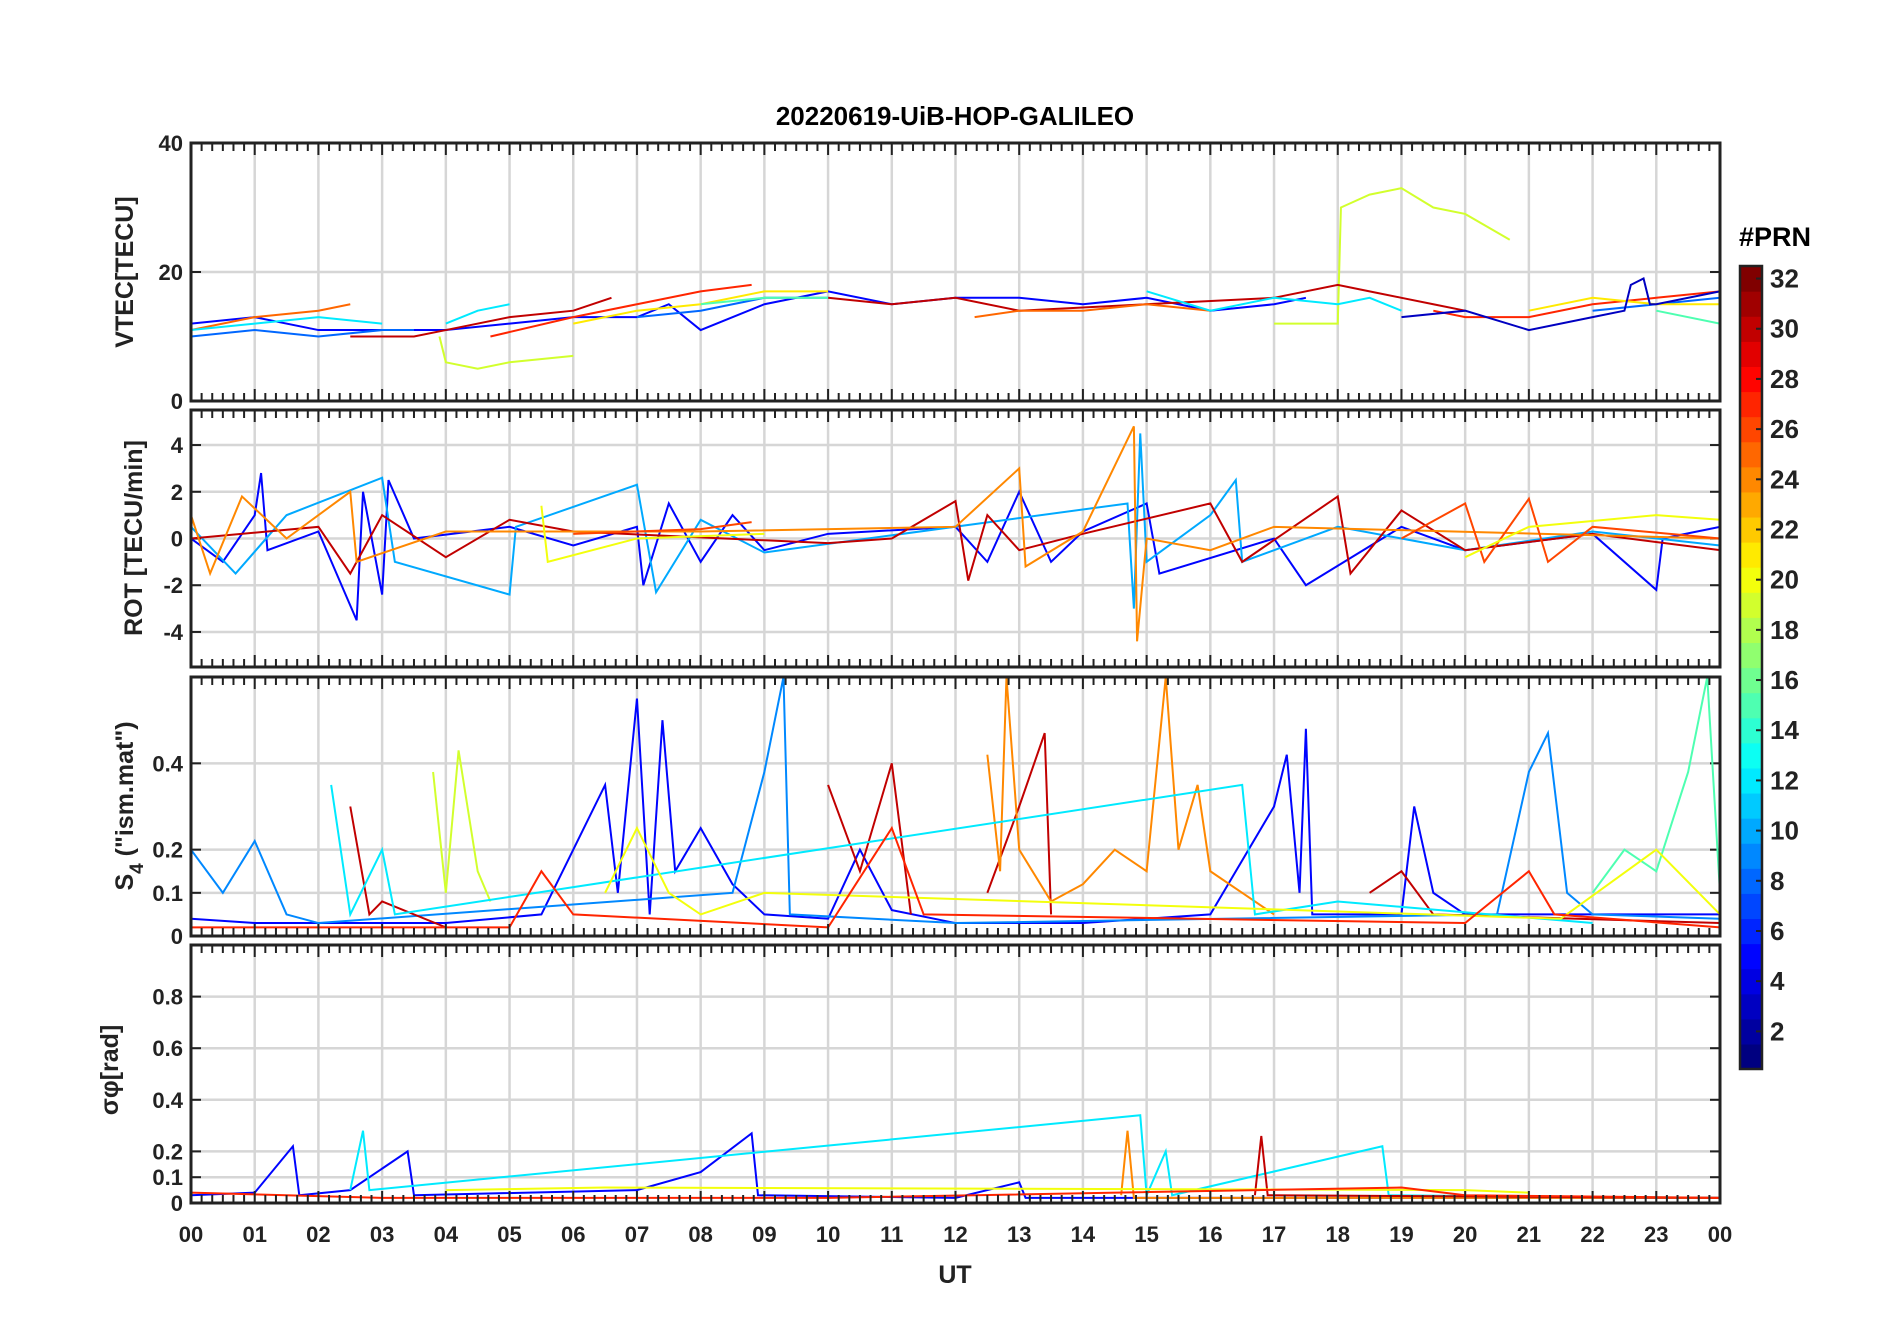 Image resolution: width=1902 pixels, height=1330 pixels. What do you see at coordinates (167, 997) in the screenshot?
I see `y-tick-label: 0.8` at bounding box center [167, 997].